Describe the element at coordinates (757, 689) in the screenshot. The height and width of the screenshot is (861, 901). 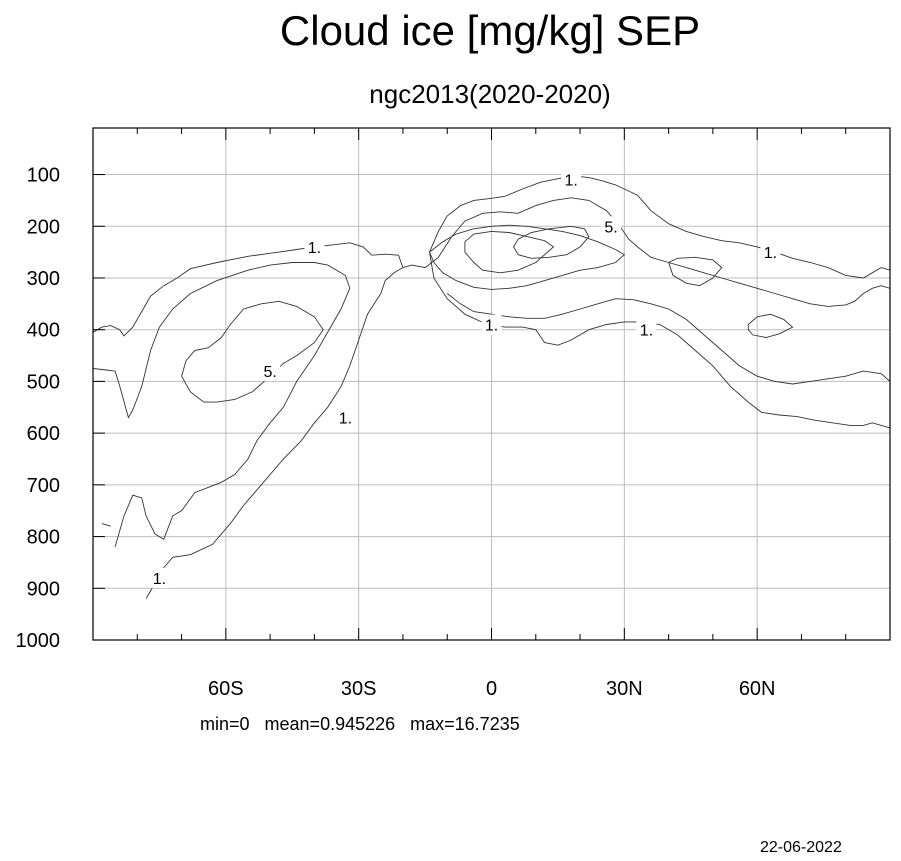
I see `x-tick-label-4: 60N` at that location.